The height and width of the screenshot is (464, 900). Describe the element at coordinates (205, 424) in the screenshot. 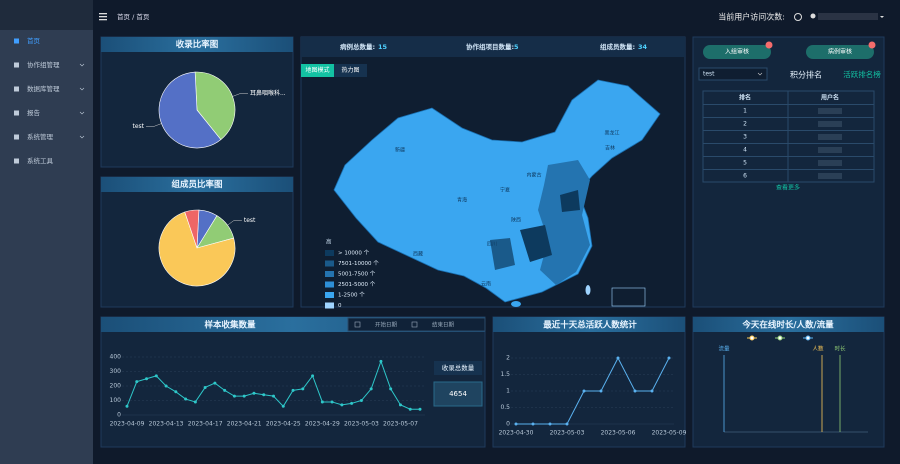

I see `x-tick-label: 2023-04-17` at that location.